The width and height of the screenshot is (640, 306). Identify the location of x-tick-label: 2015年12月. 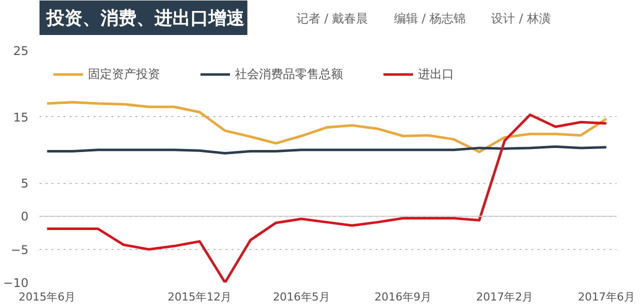
(200, 297).